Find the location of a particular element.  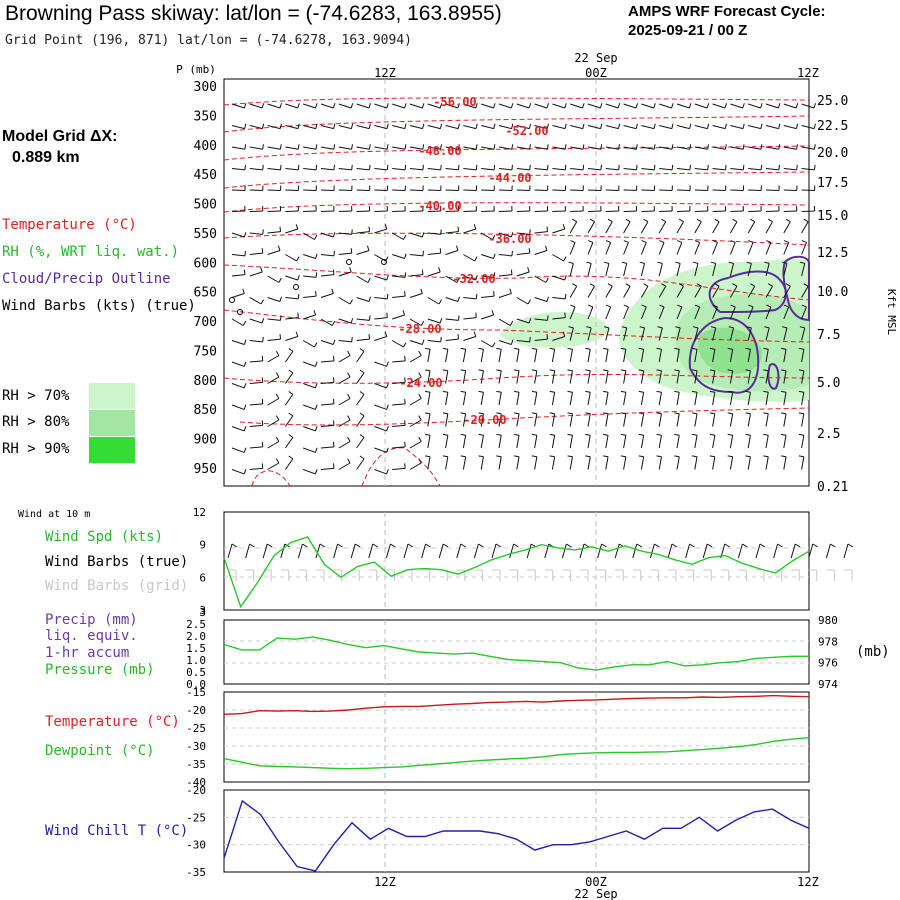

pressure-unit: (mb) is located at coordinates (873, 652).